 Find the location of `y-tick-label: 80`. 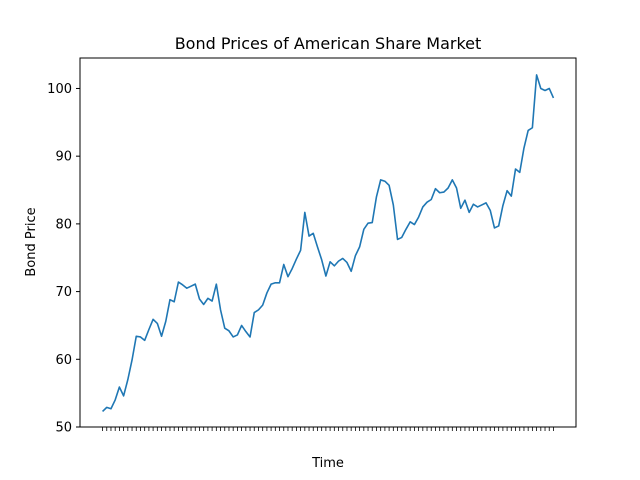

y-tick-label: 80 is located at coordinates (63, 224).